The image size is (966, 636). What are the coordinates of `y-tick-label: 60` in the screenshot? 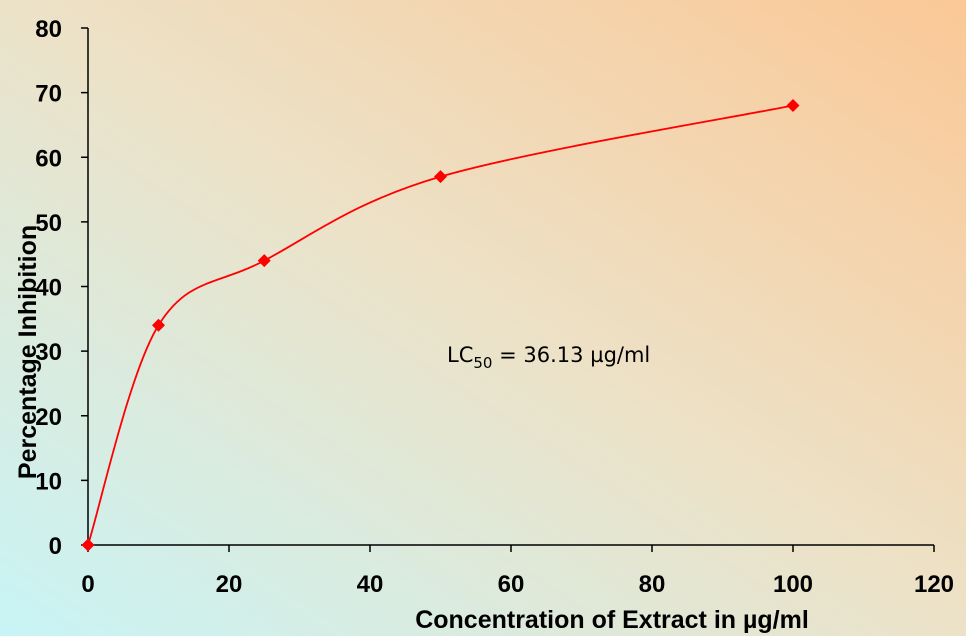 It's located at (48, 158).